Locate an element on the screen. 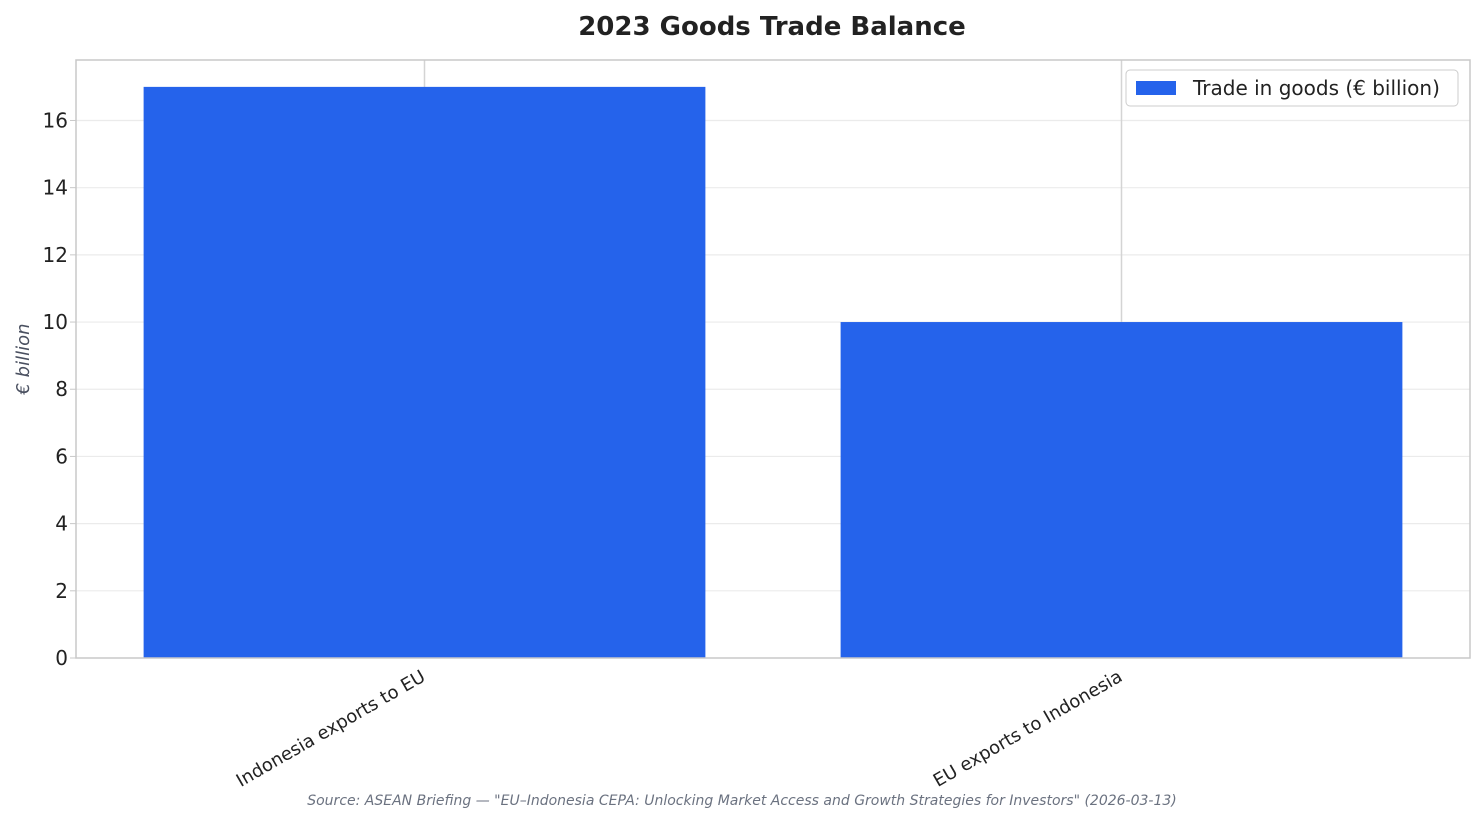  x-tick-label: Indonesia exports to EU is located at coordinates (331, 728).